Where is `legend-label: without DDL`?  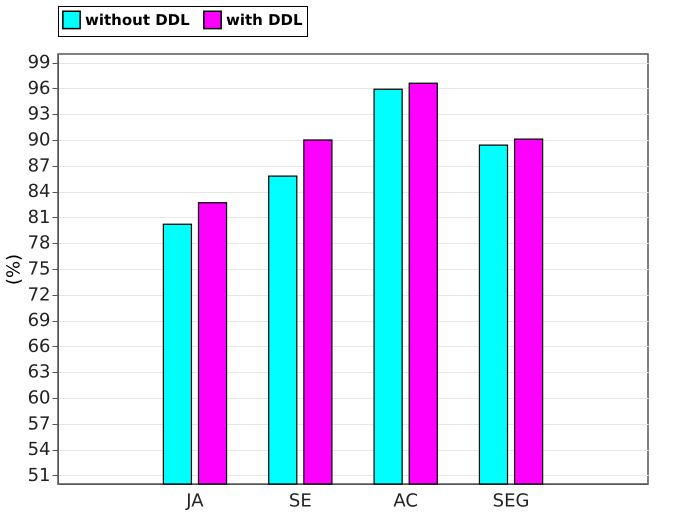 legend-label: without DDL is located at coordinates (137, 19).